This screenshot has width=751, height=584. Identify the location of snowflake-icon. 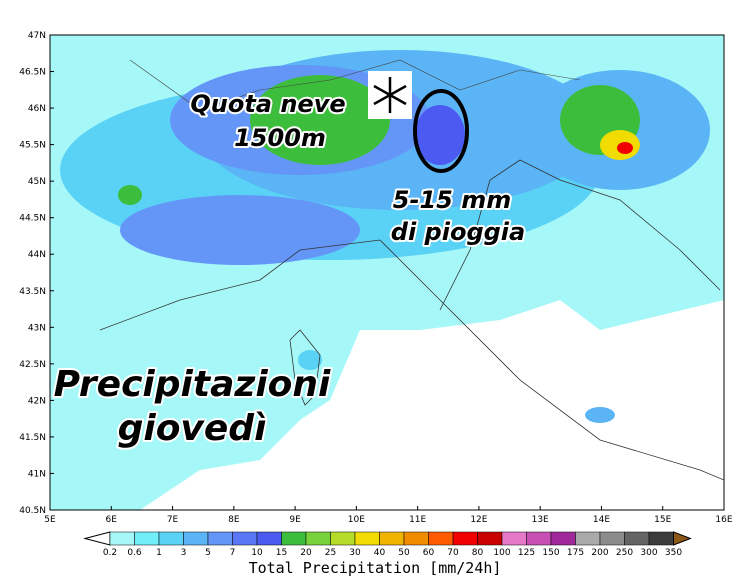
(390, 95).